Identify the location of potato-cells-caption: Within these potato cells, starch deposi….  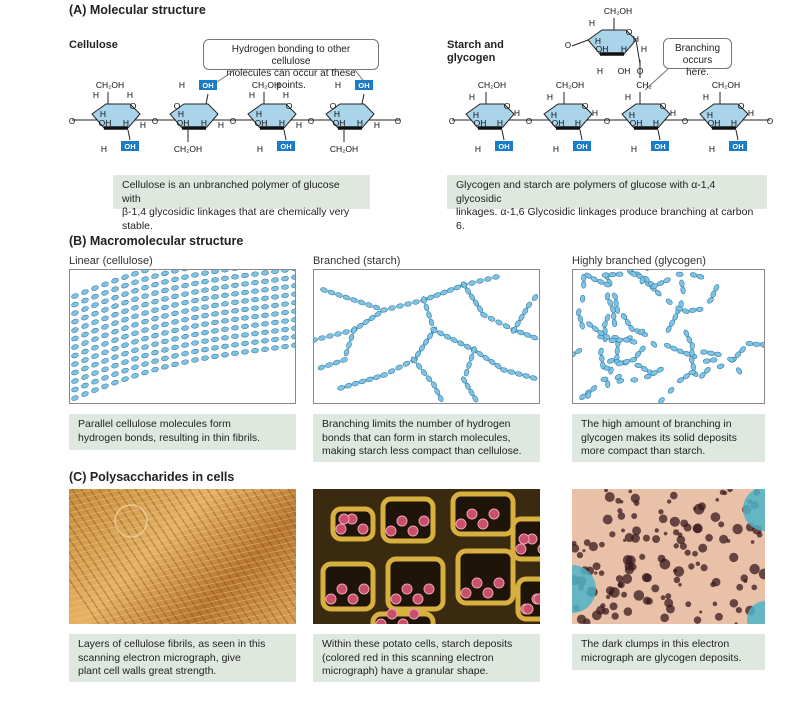
(426, 658).